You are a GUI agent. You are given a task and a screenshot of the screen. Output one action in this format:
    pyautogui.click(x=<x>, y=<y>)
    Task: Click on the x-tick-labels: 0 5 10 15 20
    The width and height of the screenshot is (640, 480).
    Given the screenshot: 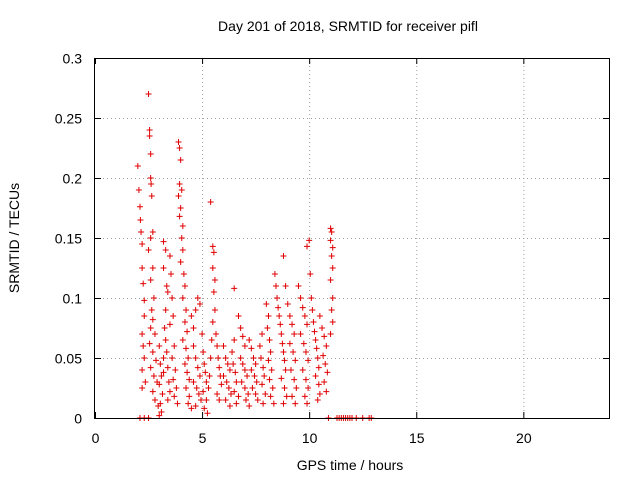 What is the action you would take?
    pyautogui.click(x=312, y=438)
    